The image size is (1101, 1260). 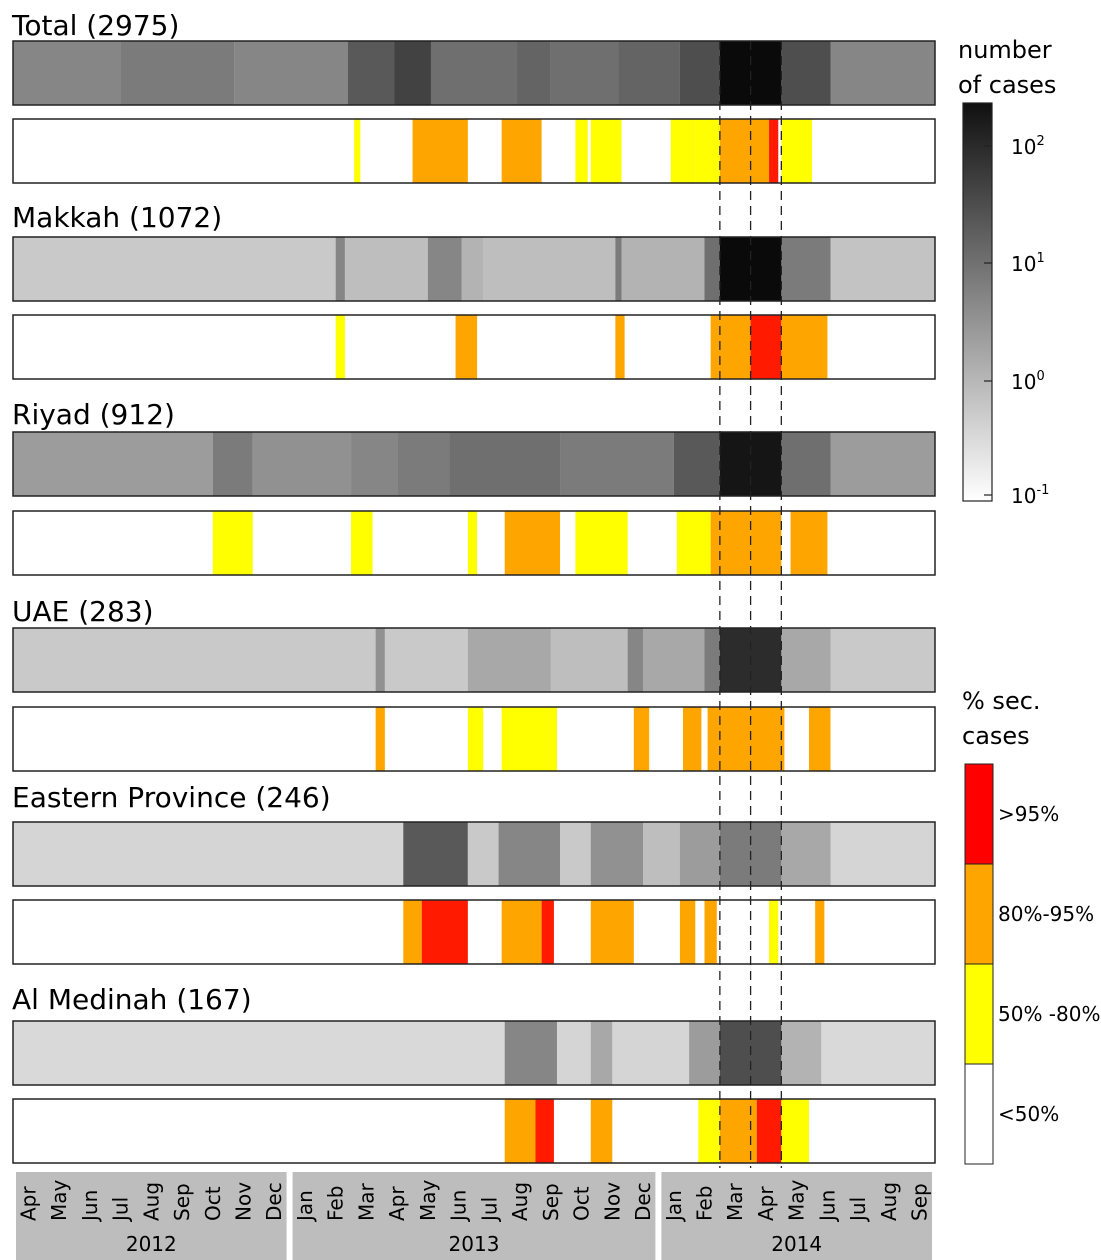 I want to click on year-band, so click(x=151, y=1216).